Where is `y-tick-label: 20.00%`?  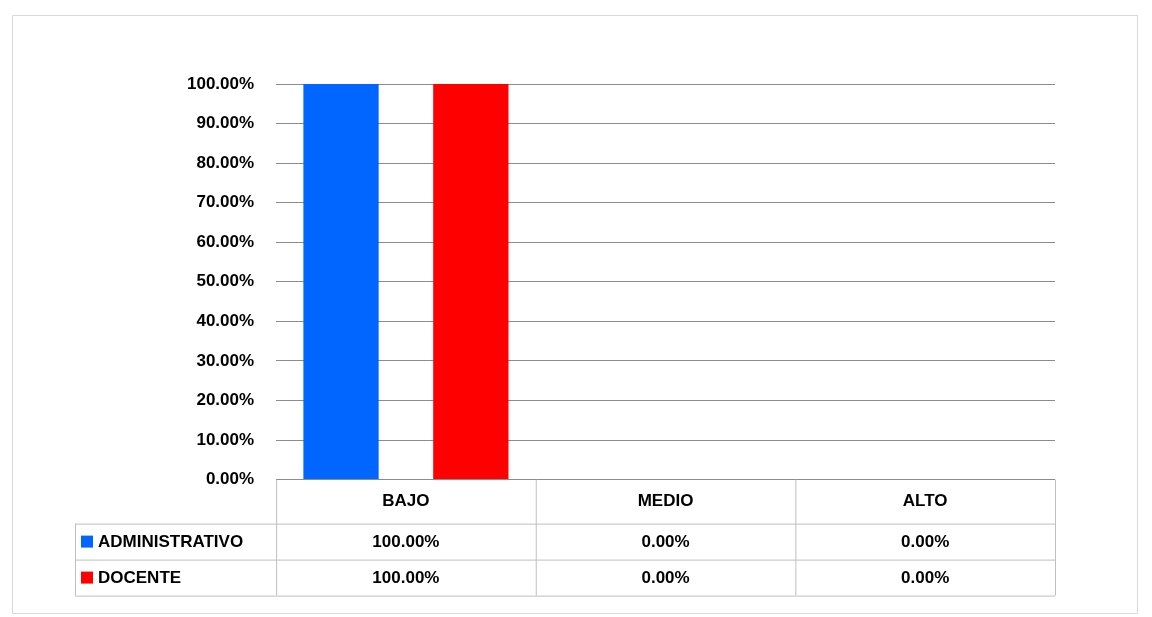
y-tick-label: 20.00% is located at coordinates (225, 400).